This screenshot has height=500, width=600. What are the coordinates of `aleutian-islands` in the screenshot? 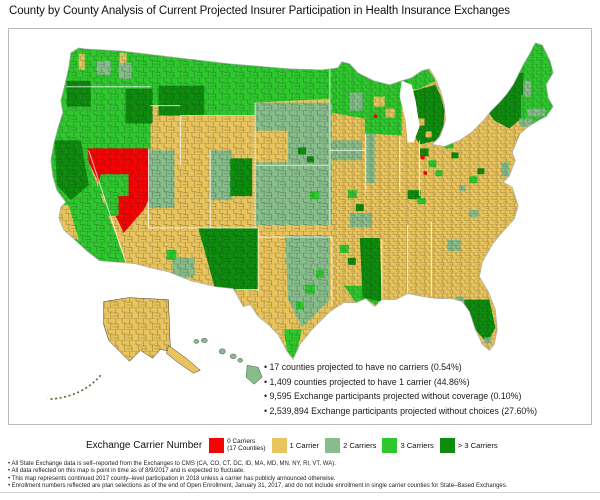 It's located at (74, 387).